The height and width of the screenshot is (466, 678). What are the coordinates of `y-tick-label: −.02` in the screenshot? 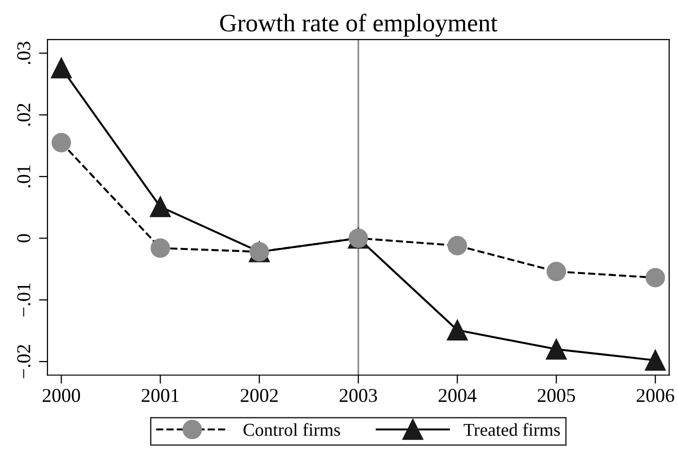 It's located at (23, 361).